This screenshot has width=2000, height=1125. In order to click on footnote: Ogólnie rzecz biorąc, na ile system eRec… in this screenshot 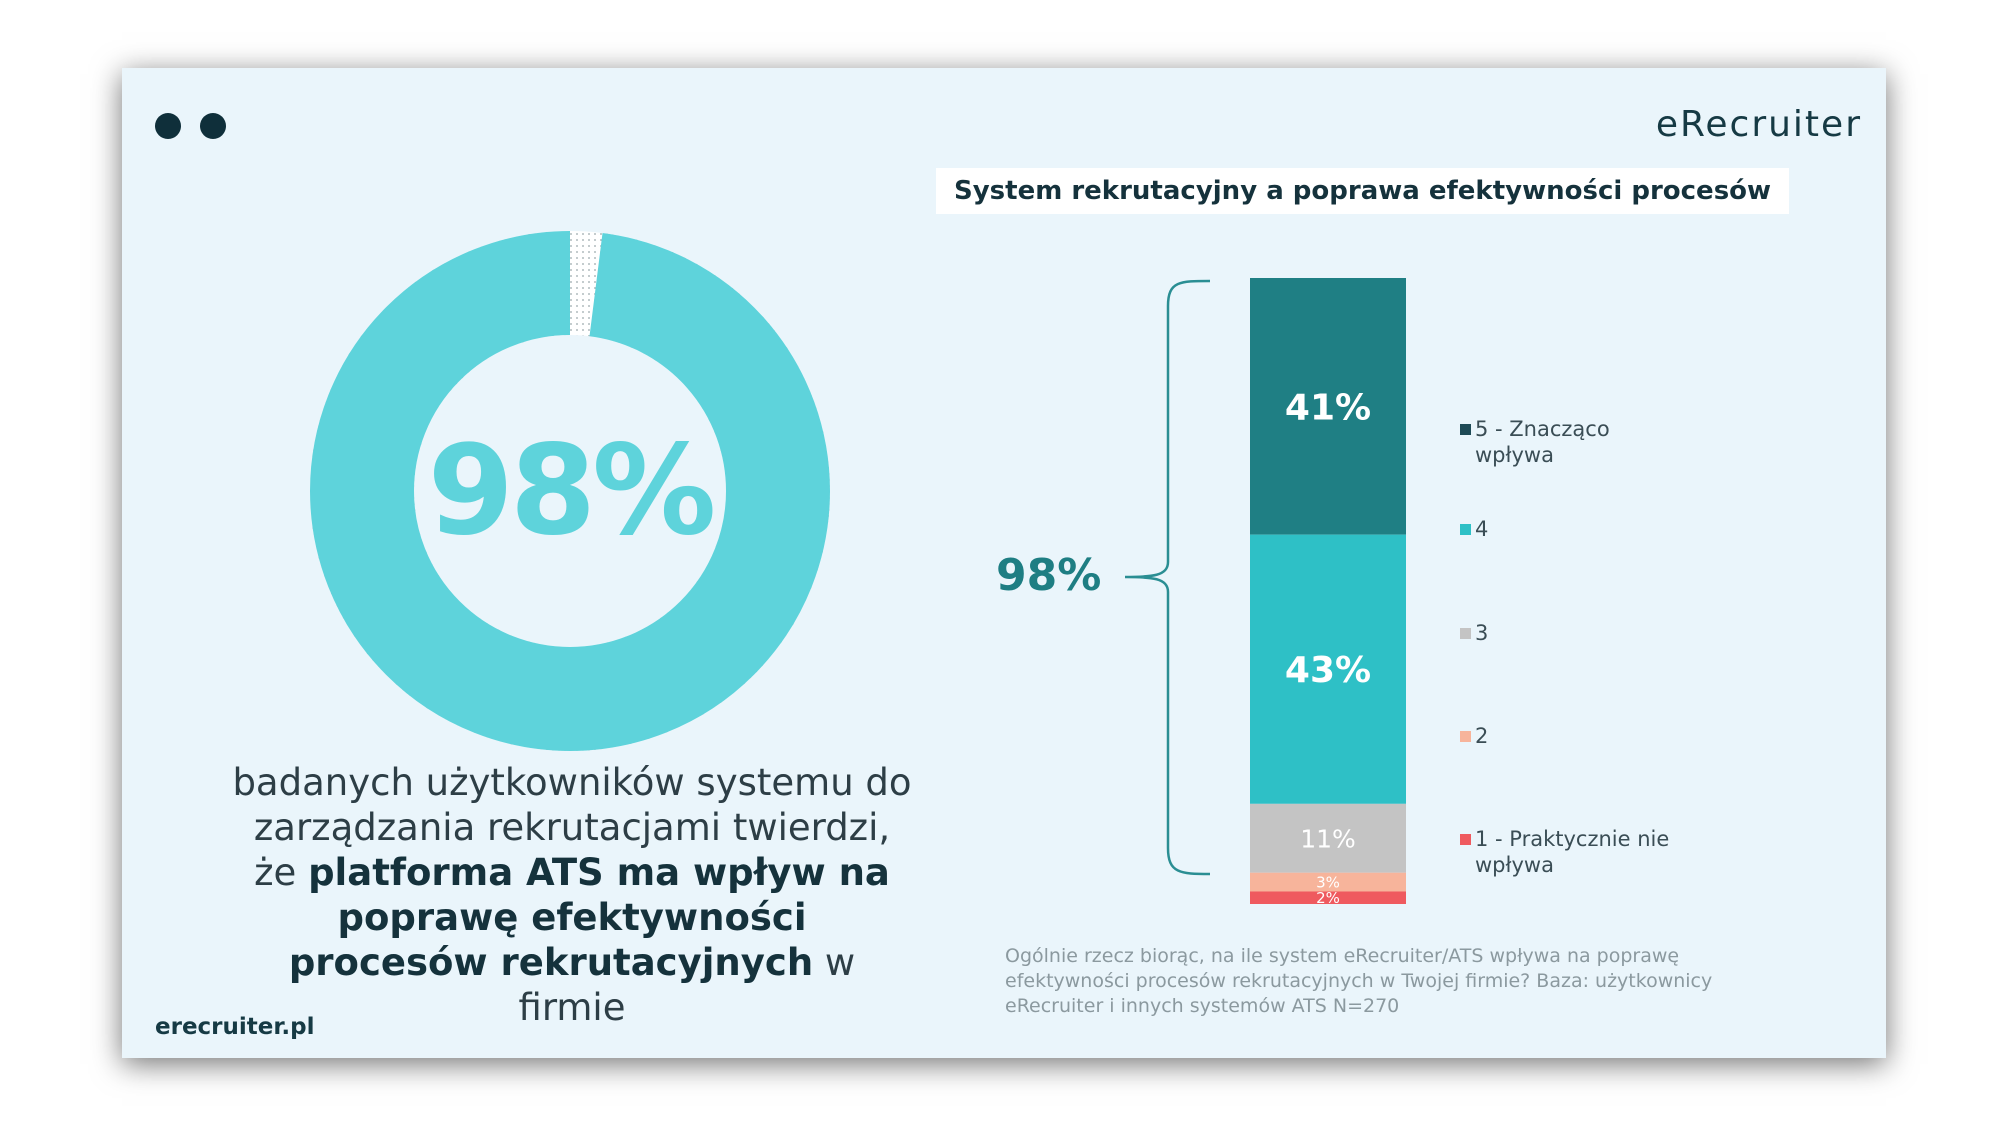, I will do `click(1359, 981)`.